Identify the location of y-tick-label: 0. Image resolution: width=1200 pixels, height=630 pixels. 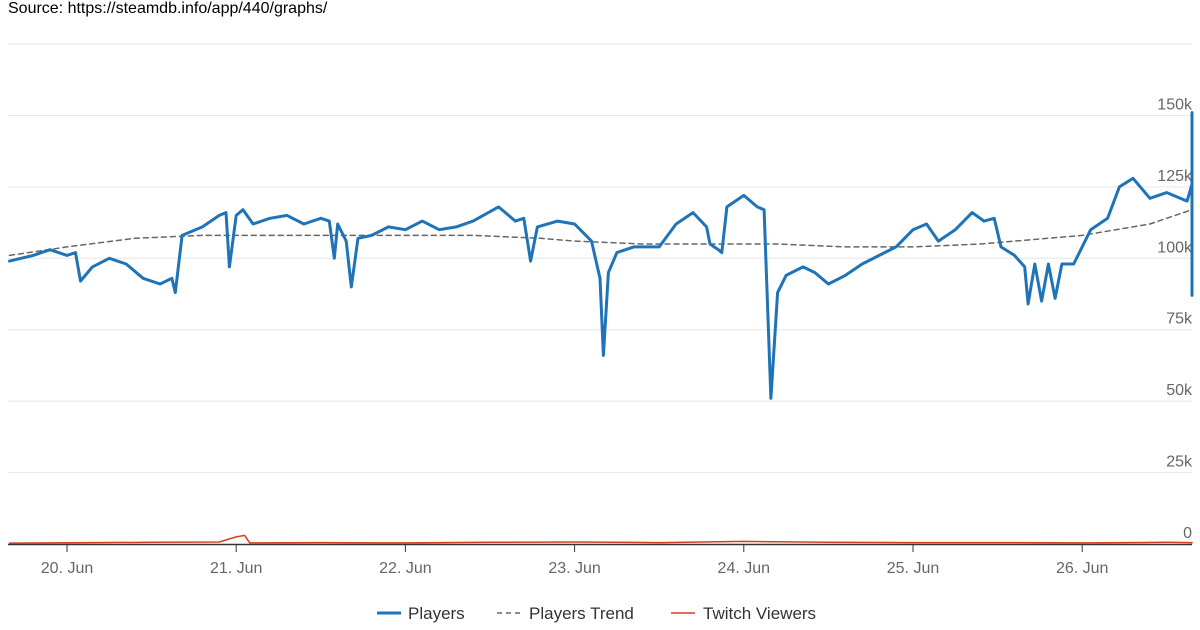
(1187, 533).